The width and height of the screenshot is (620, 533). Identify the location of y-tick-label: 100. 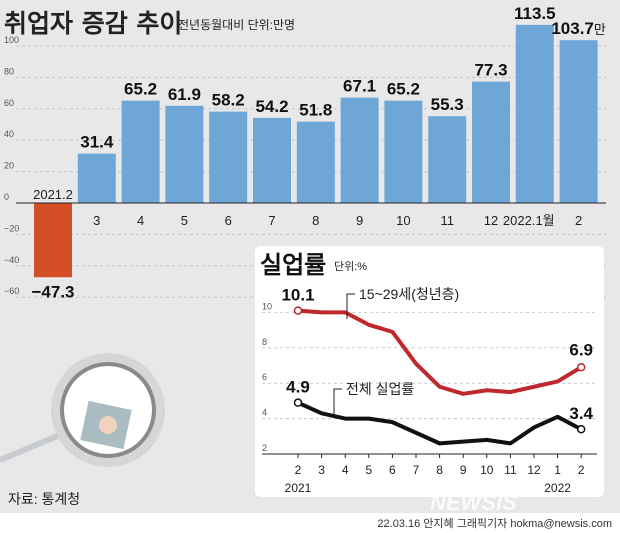
(11, 40).